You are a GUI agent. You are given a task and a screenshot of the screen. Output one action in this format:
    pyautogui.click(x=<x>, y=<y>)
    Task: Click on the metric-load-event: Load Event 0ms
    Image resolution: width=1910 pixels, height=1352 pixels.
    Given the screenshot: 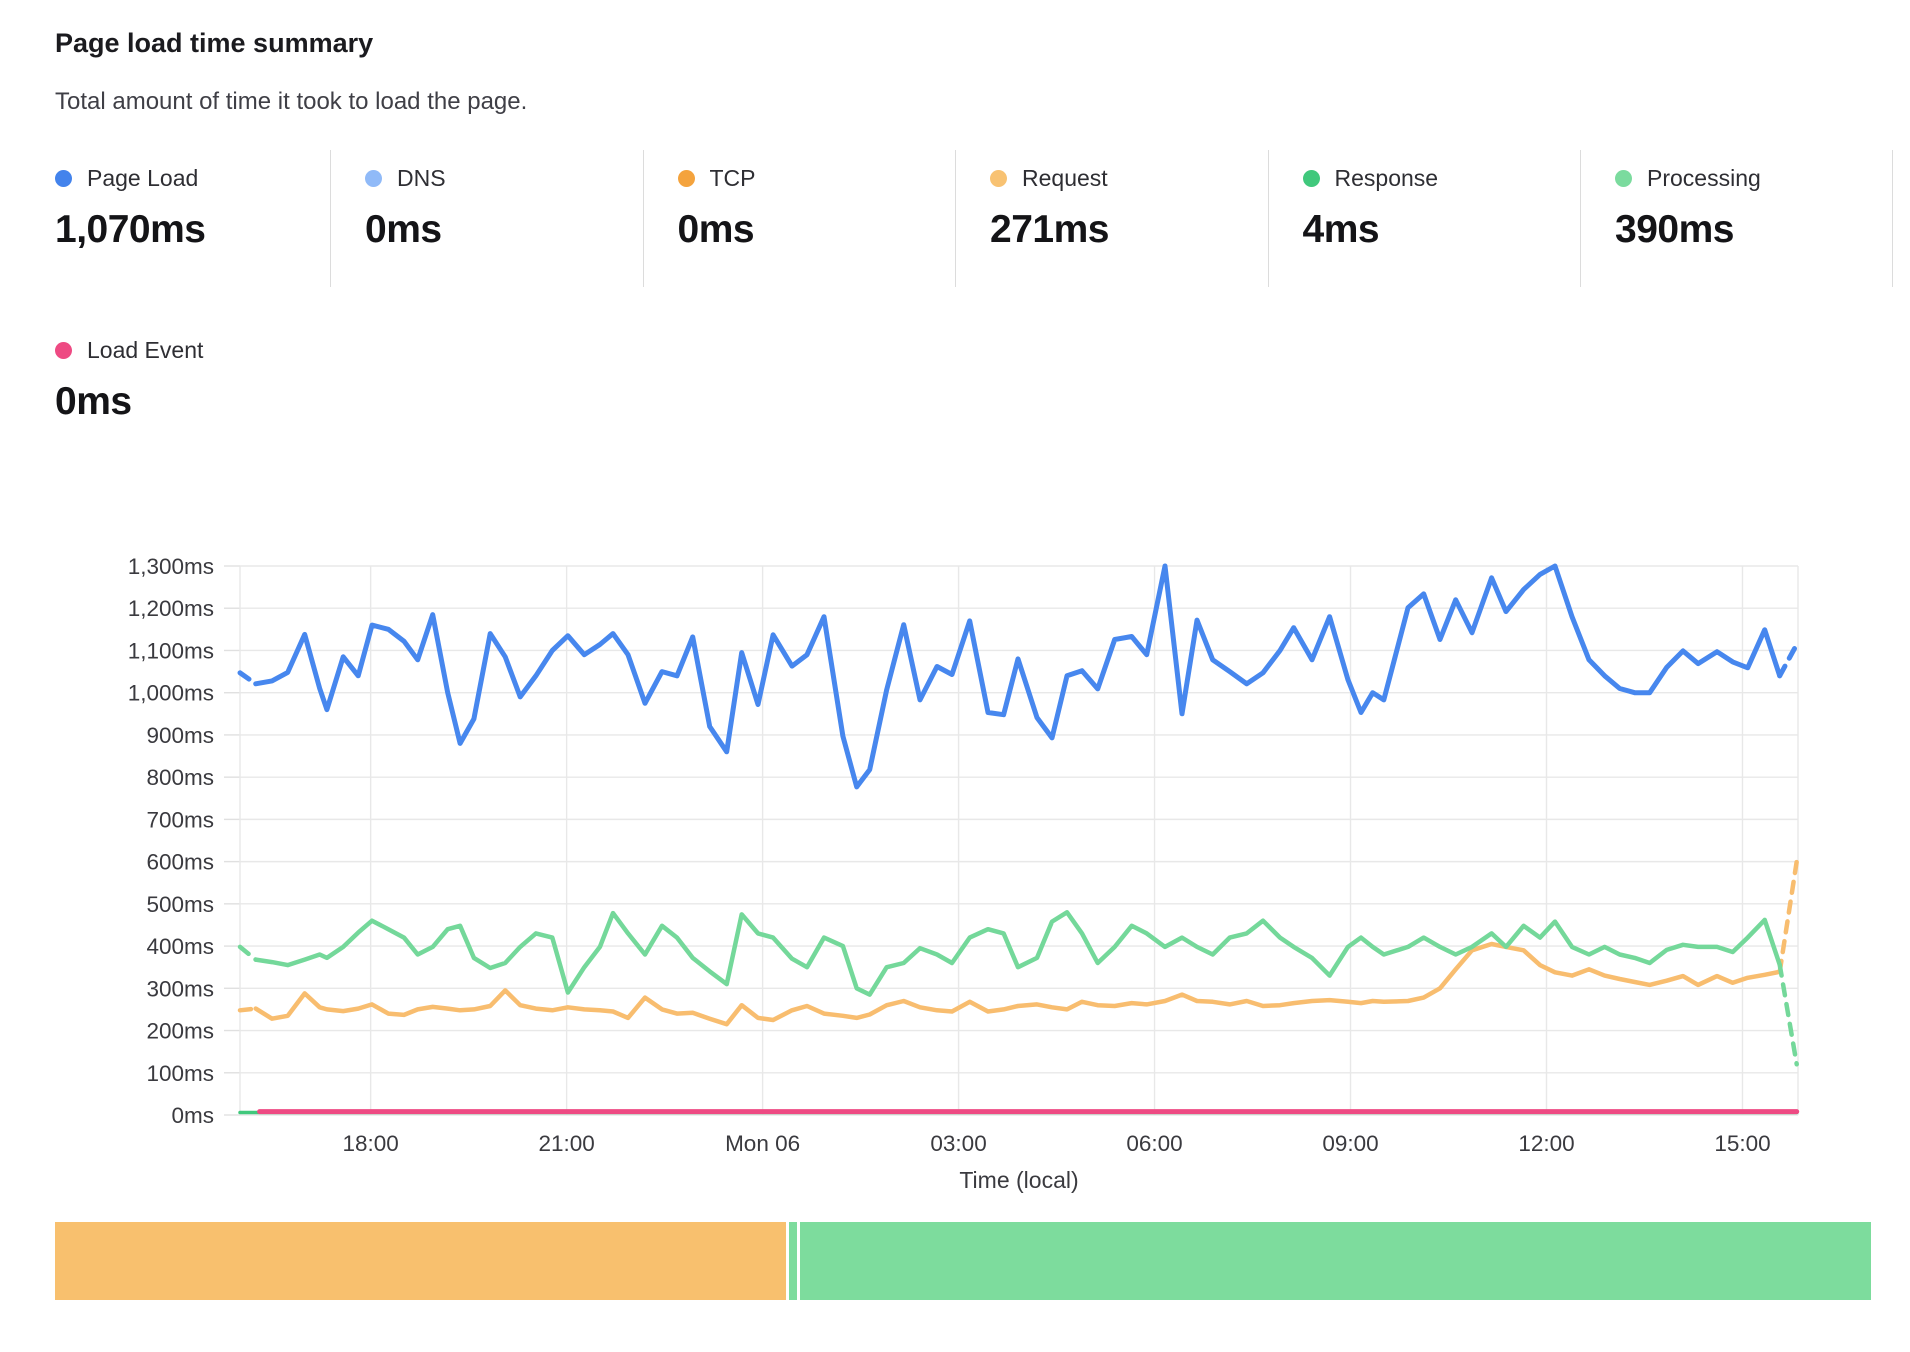 What is the action you would take?
    pyautogui.click(x=129, y=380)
    